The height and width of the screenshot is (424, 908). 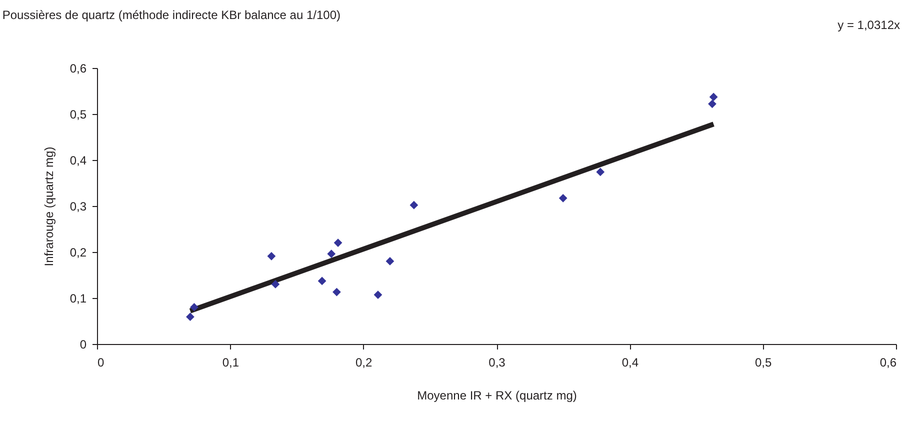 What do you see at coordinates (101, 363) in the screenshot?
I see `x-tick-label: 0` at bounding box center [101, 363].